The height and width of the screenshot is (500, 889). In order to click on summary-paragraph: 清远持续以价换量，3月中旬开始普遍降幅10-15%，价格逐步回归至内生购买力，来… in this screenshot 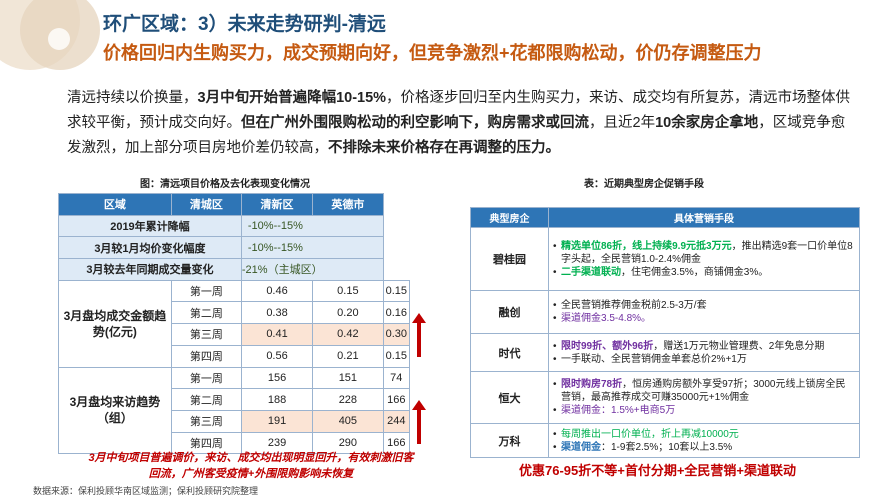, I will do `click(463, 123)`.